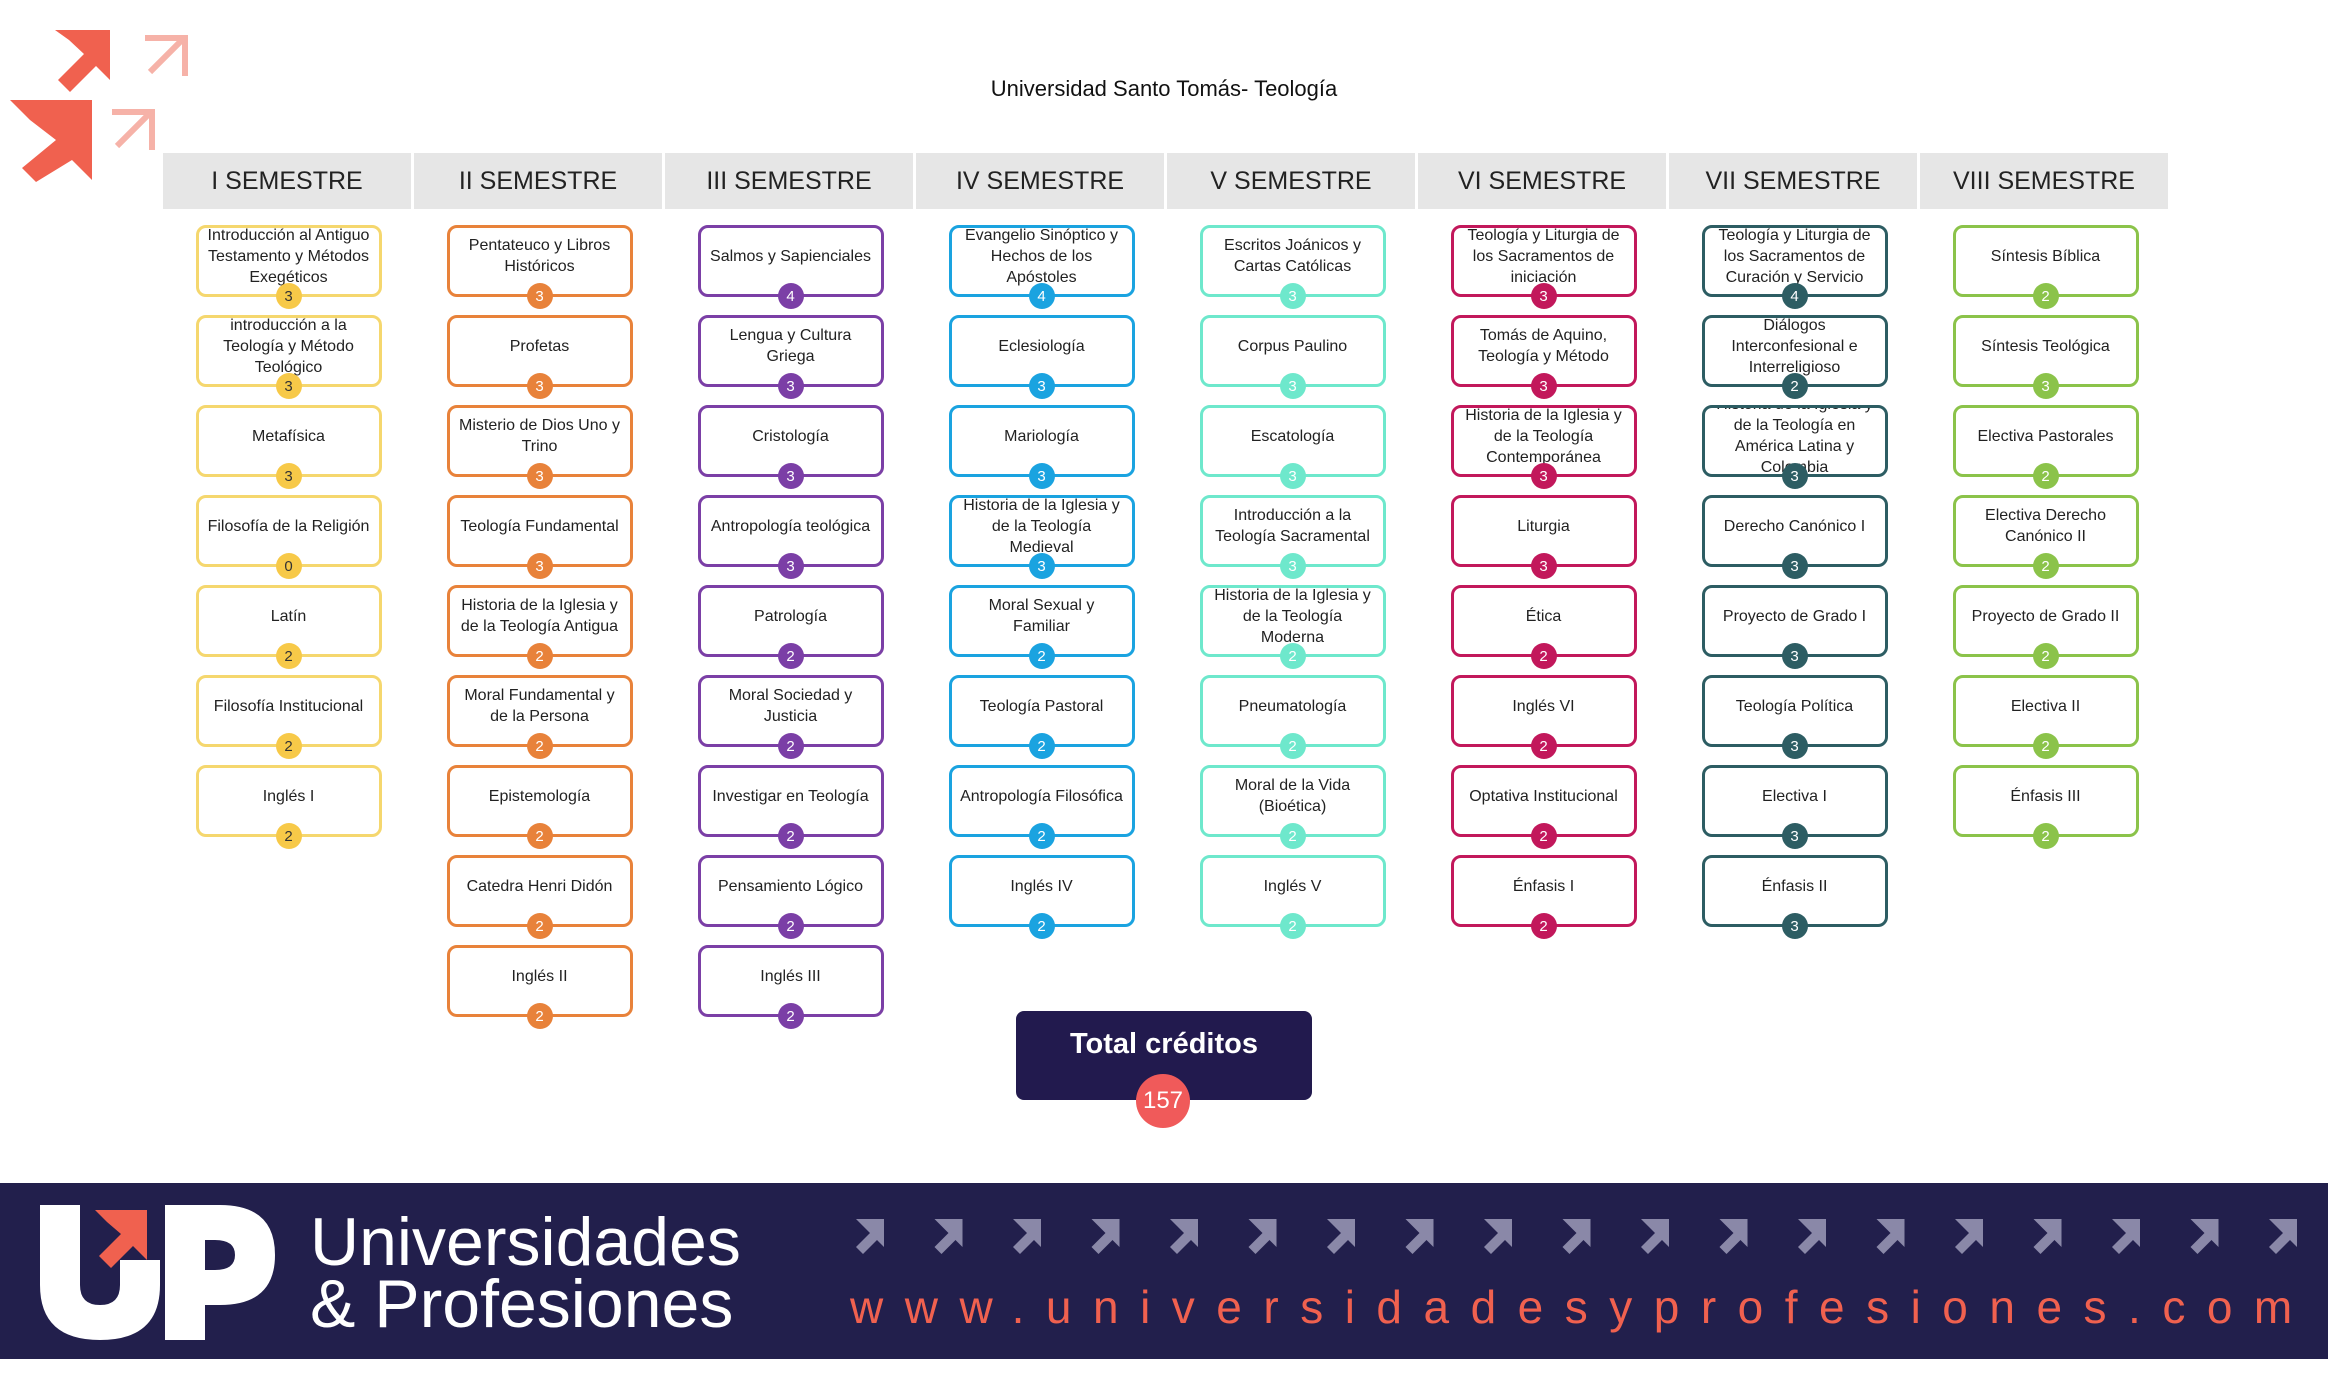 The height and width of the screenshot is (1375, 2328). What do you see at coordinates (1041, 796) in the screenshot?
I see `course-name: Antropología Filosófica` at bounding box center [1041, 796].